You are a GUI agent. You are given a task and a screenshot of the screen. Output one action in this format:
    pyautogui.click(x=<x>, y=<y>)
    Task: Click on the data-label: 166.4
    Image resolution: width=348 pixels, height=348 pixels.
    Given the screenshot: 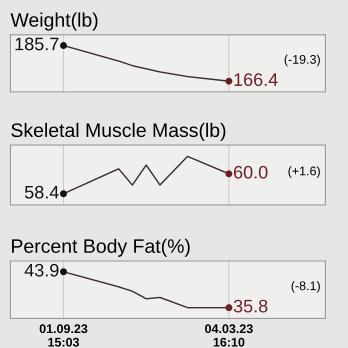 What is the action you would take?
    pyautogui.click(x=256, y=79)
    